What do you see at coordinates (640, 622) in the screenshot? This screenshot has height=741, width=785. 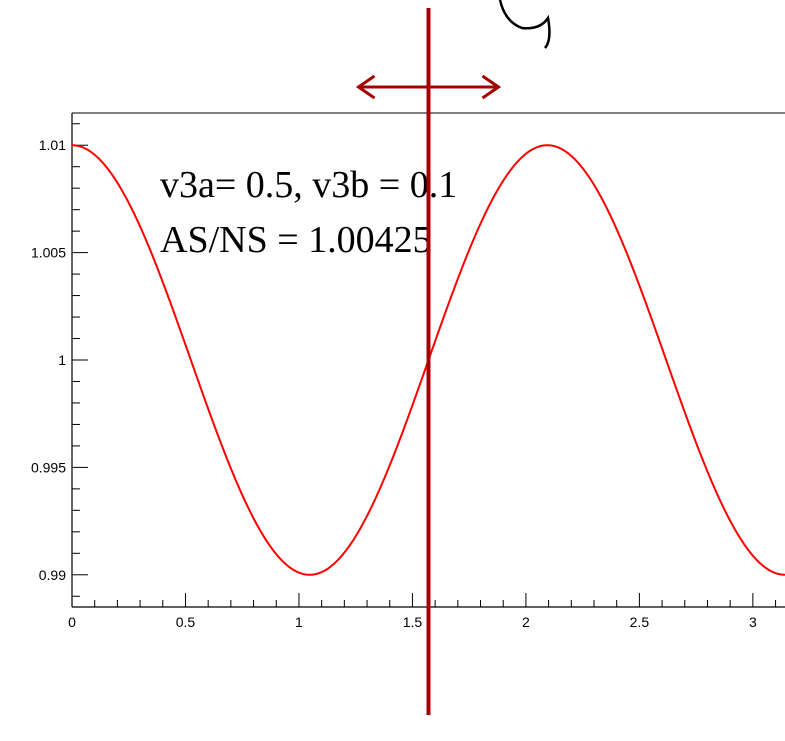 I see `x-tick-label: 2.5` at bounding box center [640, 622].